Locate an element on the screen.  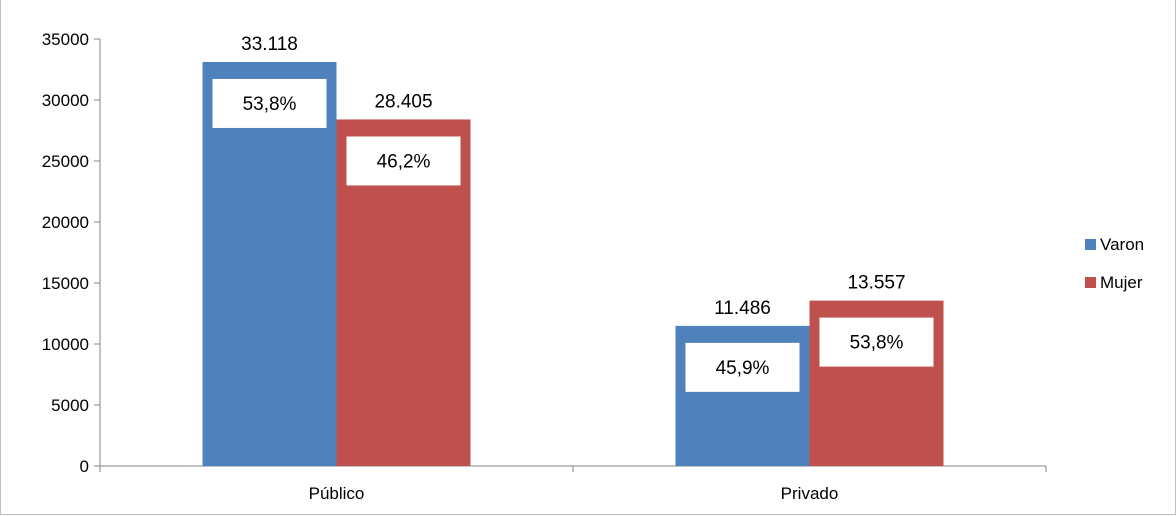
x-axis: Público Privado is located at coordinates (573, 484).